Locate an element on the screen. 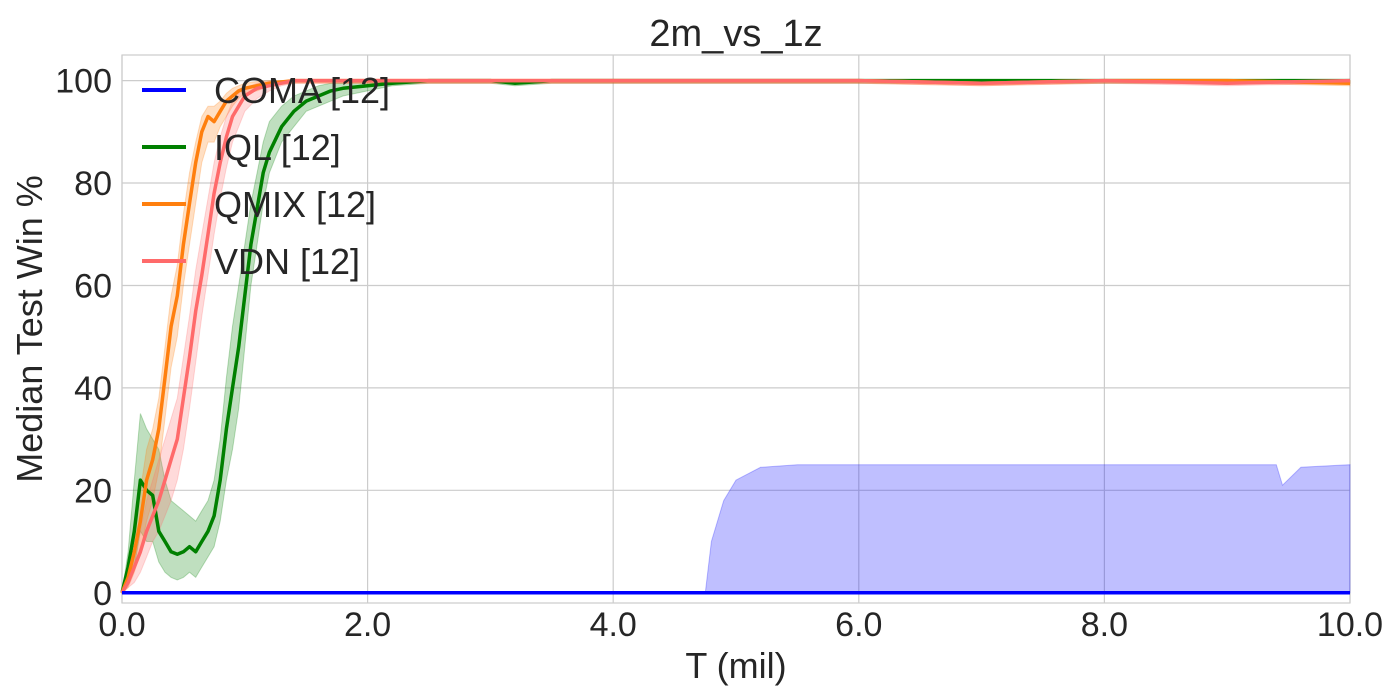 This screenshot has height=700, width=1400. legend: COMA [12] IQL [12] QMIX [12] VDN [12] is located at coordinates (266, 176).